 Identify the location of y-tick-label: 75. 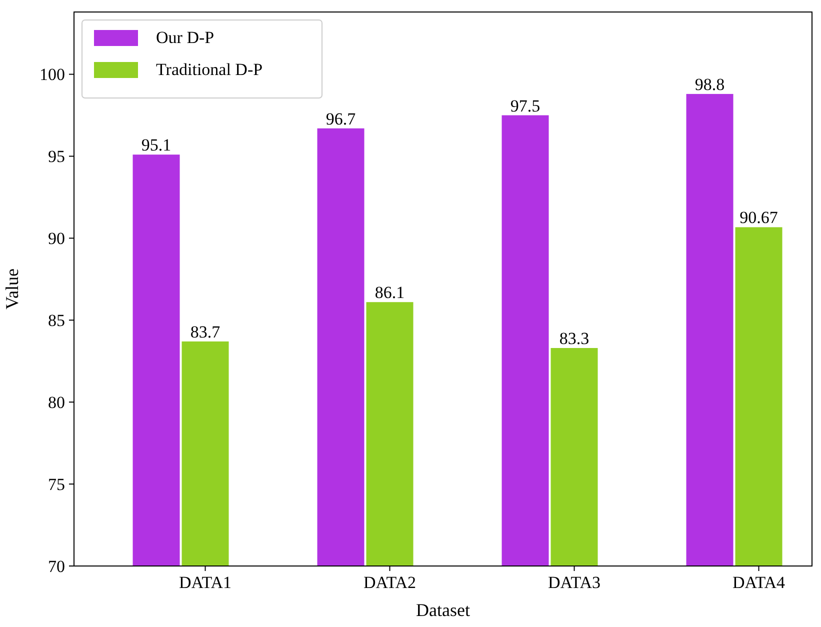
(56, 484).